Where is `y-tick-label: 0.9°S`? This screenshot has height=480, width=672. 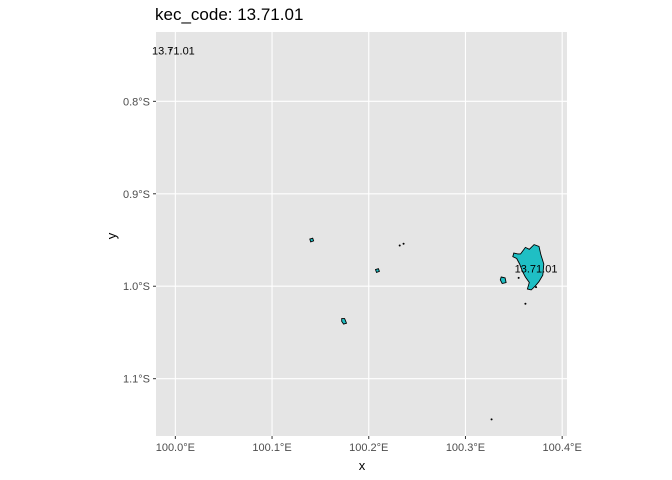 y-tick-label: 0.9°S is located at coordinates (136, 195).